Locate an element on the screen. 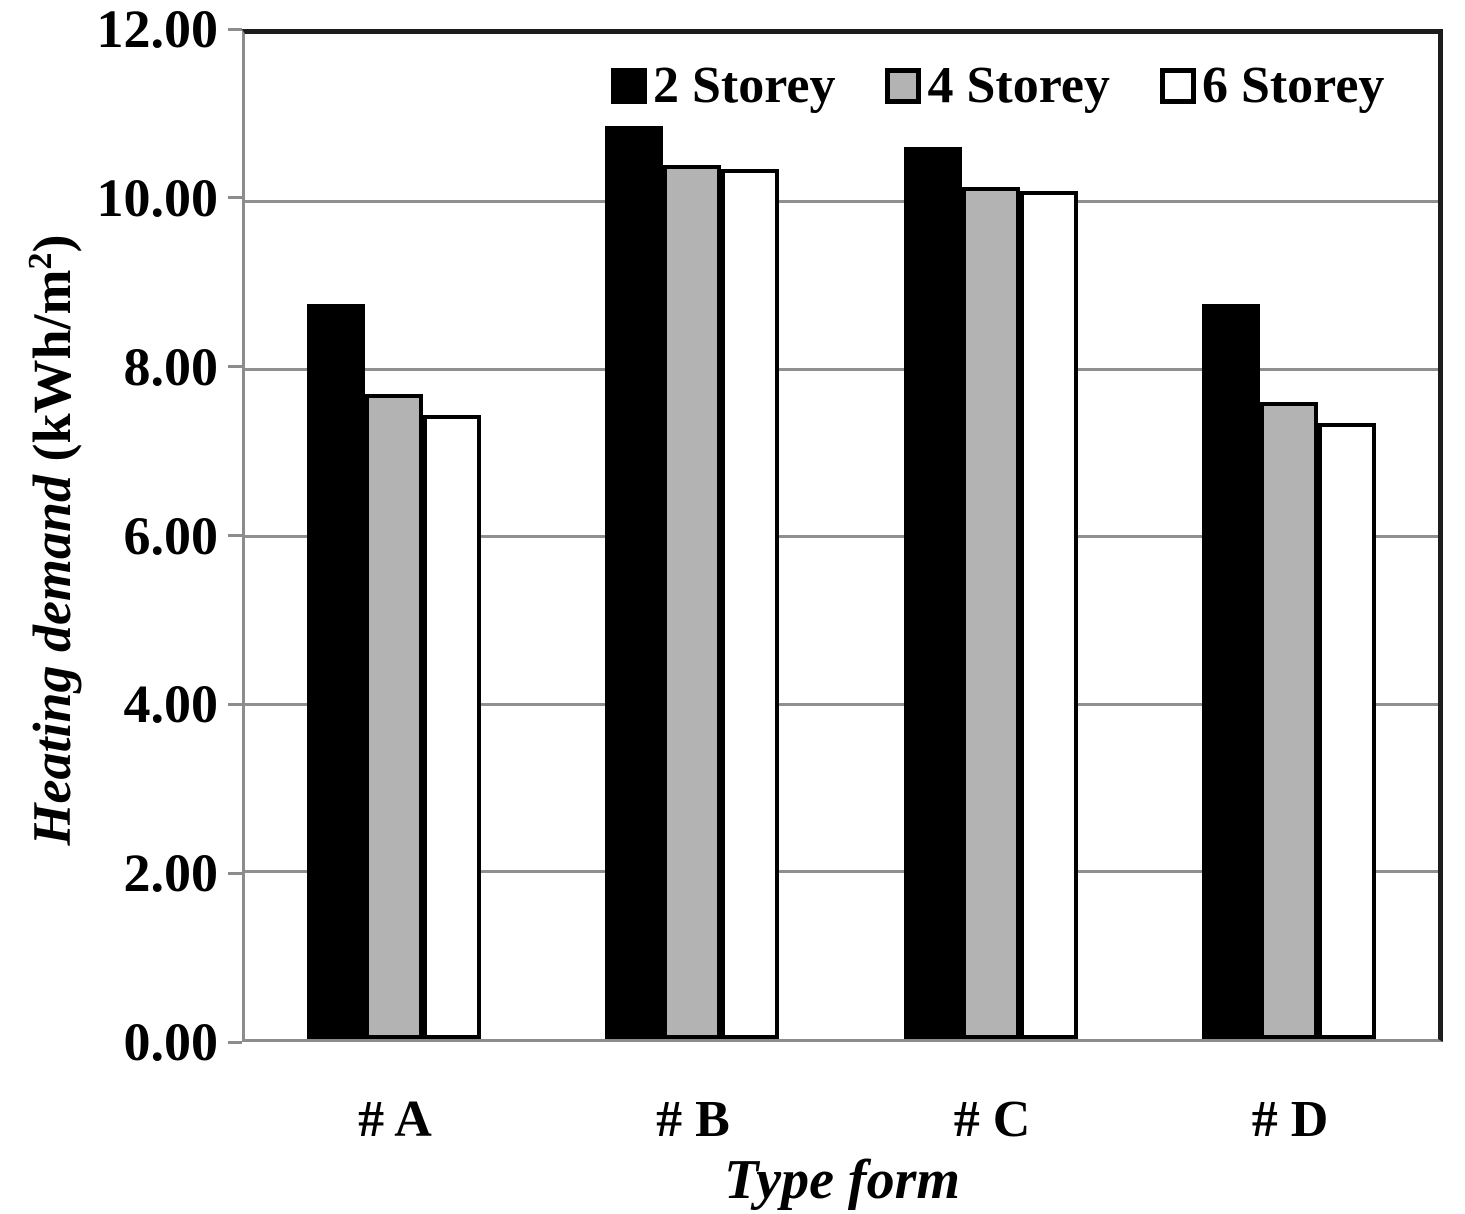 The image size is (1465, 1214). legend: 2 Storey 4 Storey 6 Storey is located at coordinates (997, 86).